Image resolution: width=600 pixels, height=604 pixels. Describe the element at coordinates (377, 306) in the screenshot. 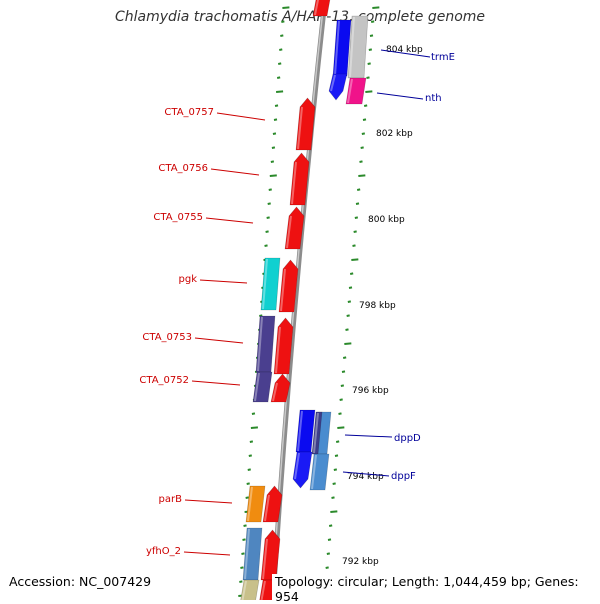

I see `scale-label-798: 798 kbp` at that location.